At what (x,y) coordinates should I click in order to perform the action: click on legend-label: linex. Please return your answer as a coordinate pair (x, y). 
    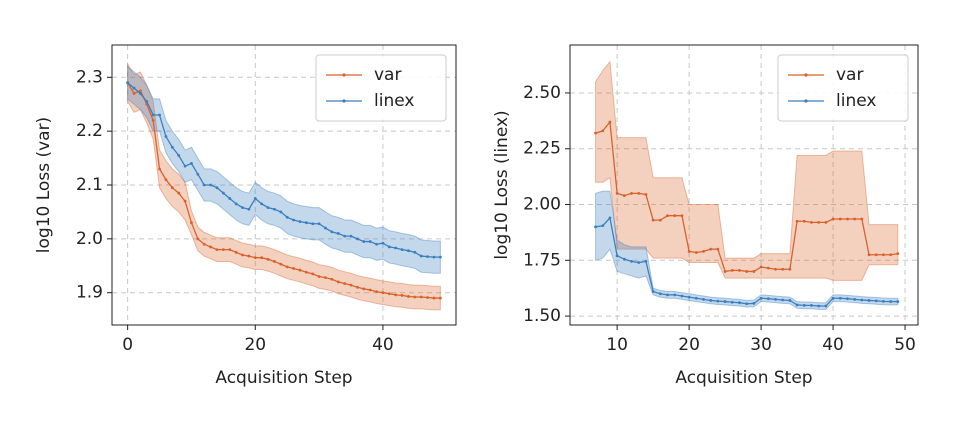
    Looking at the image, I should click on (394, 101).